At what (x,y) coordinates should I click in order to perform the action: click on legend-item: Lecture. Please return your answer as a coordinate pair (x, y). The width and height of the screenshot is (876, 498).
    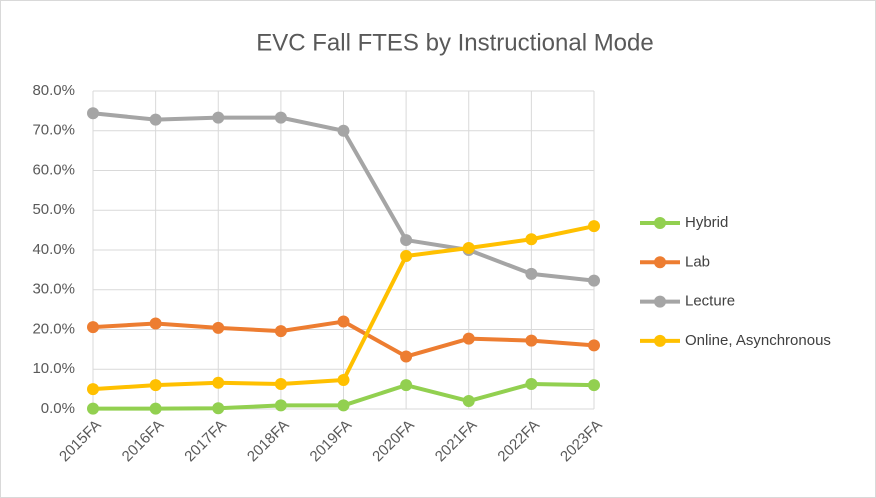
    Looking at the image, I should click on (687, 301).